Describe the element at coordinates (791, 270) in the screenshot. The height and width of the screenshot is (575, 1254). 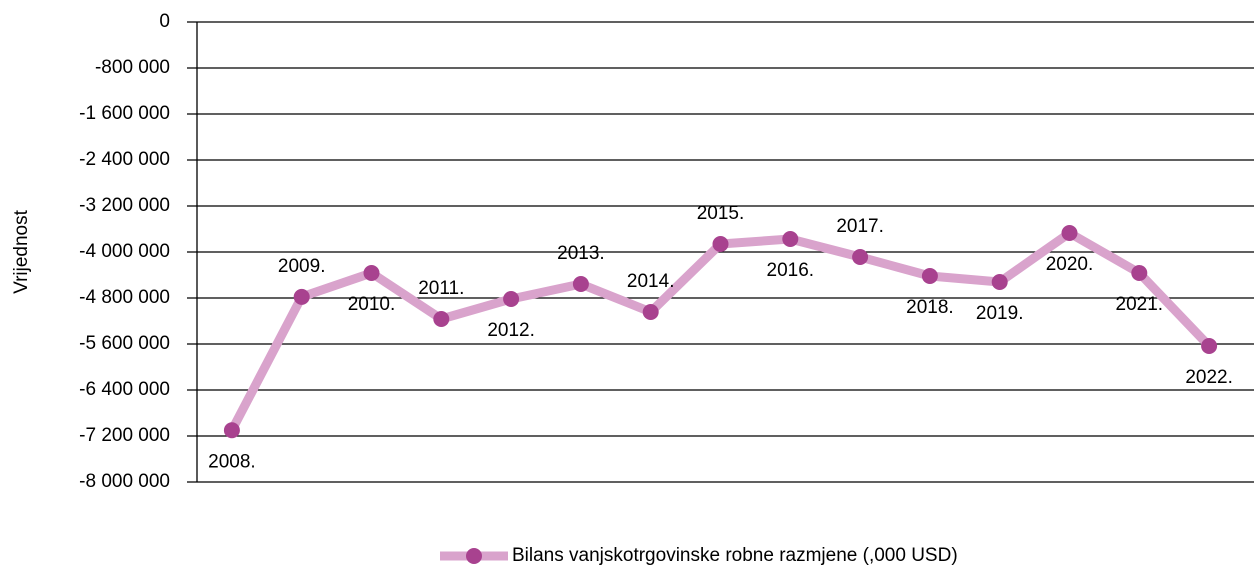
I see `point-label: 2016.` at that location.